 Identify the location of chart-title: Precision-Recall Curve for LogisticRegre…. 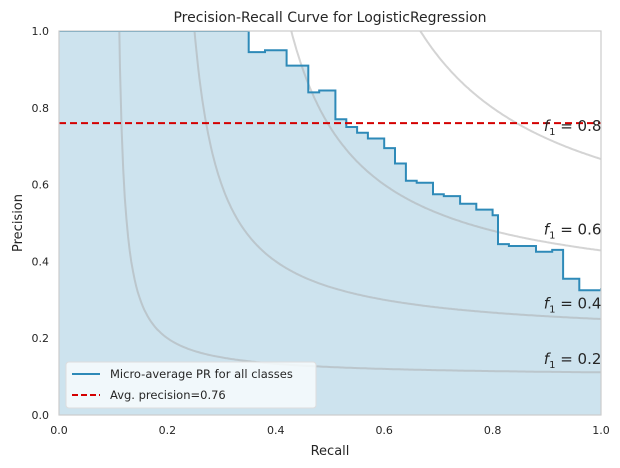
(329, 18).